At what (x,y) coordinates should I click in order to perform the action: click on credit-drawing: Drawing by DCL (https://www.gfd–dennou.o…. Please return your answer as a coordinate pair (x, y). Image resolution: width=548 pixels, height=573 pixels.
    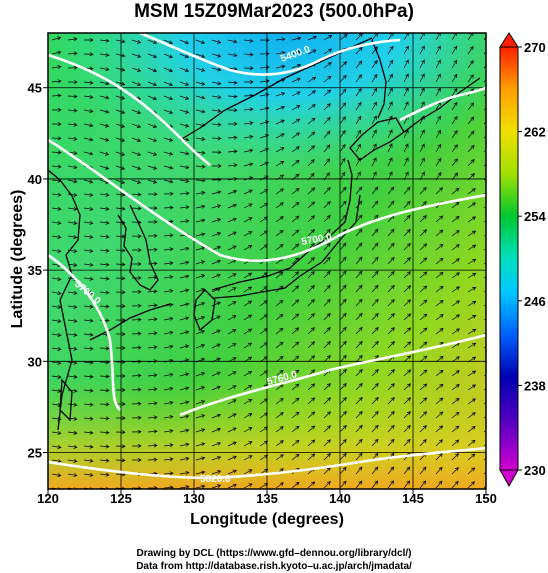
    Looking at the image, I should click on (274, 553).